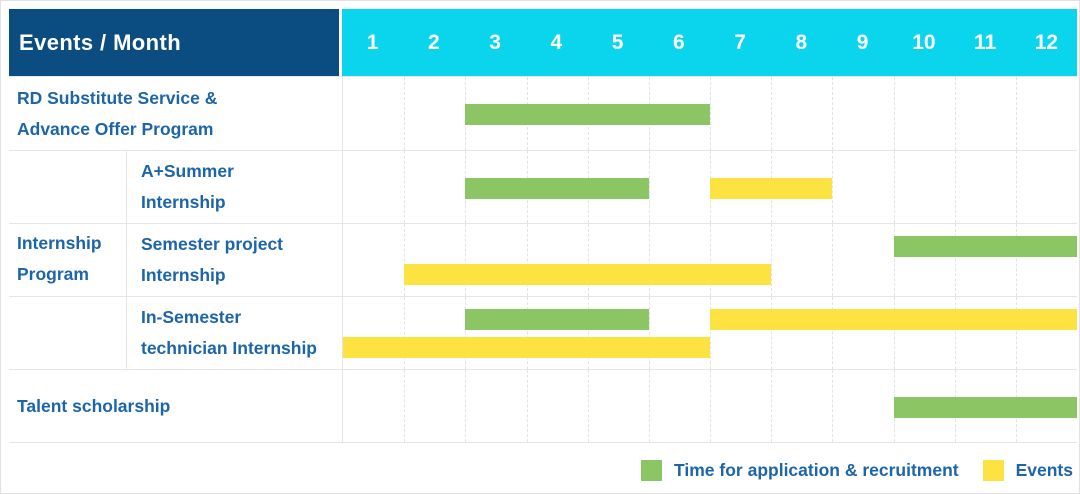  What do you see at coordinates (617, 42) in the screenshot?
I see `month-header-cell-5: 5` at bounding box center [617, 42].